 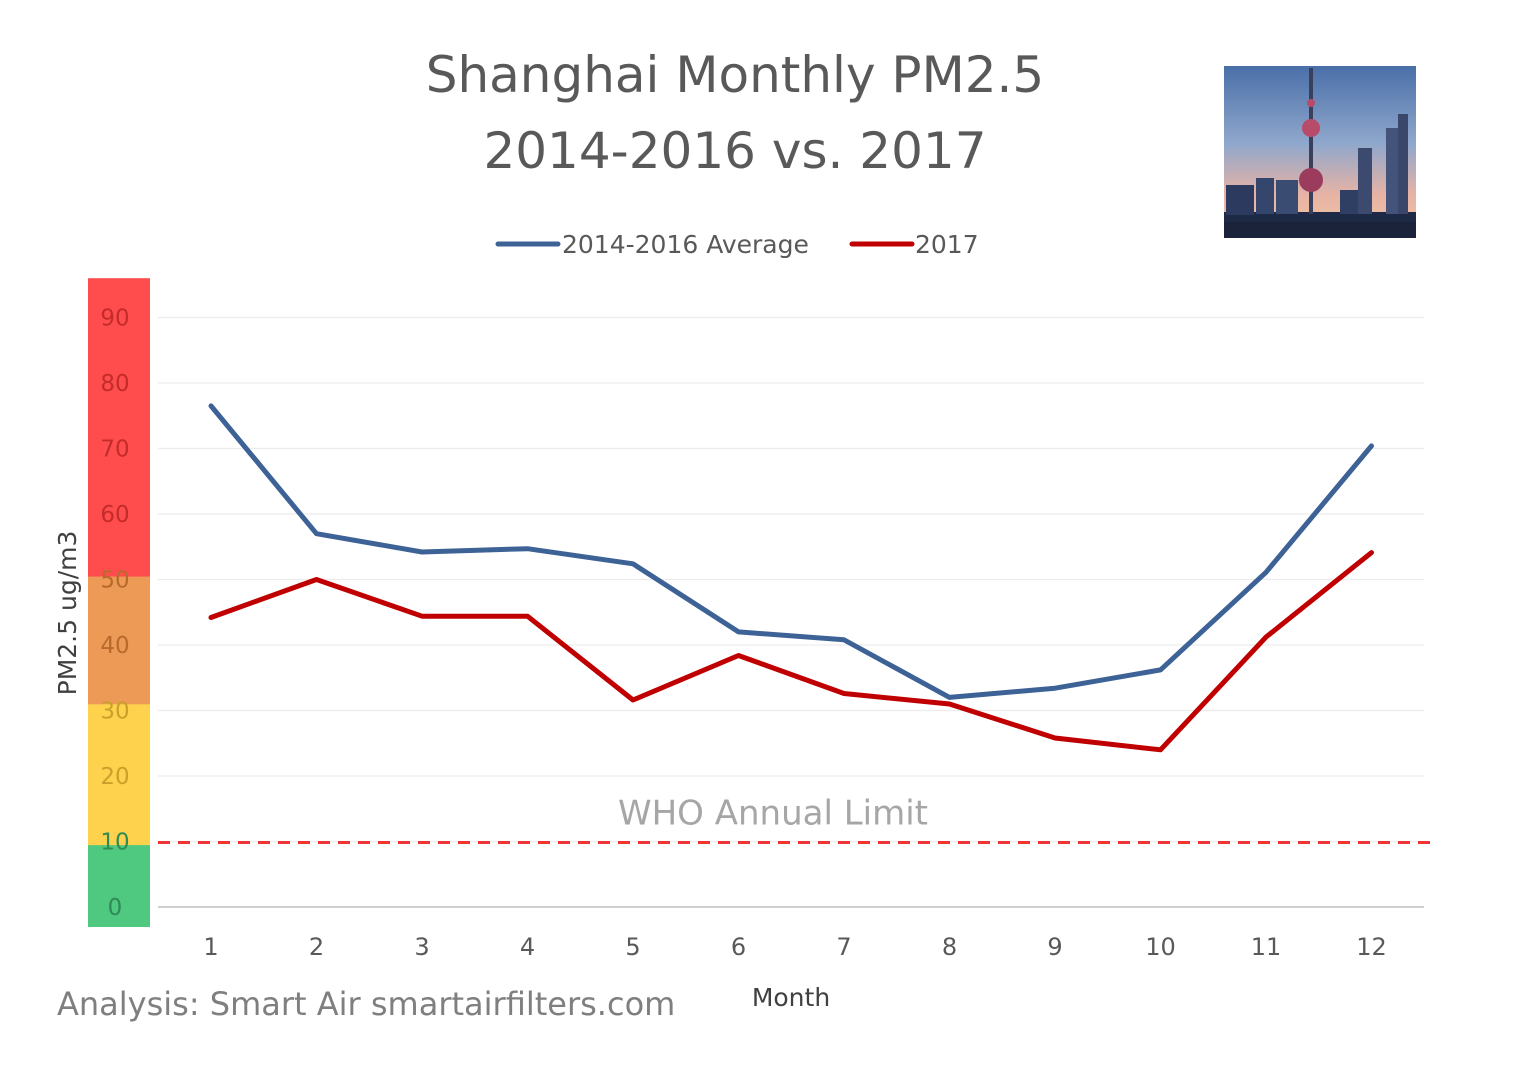 I want to click on y-tick-label: 70, so click(x=114, y=450).